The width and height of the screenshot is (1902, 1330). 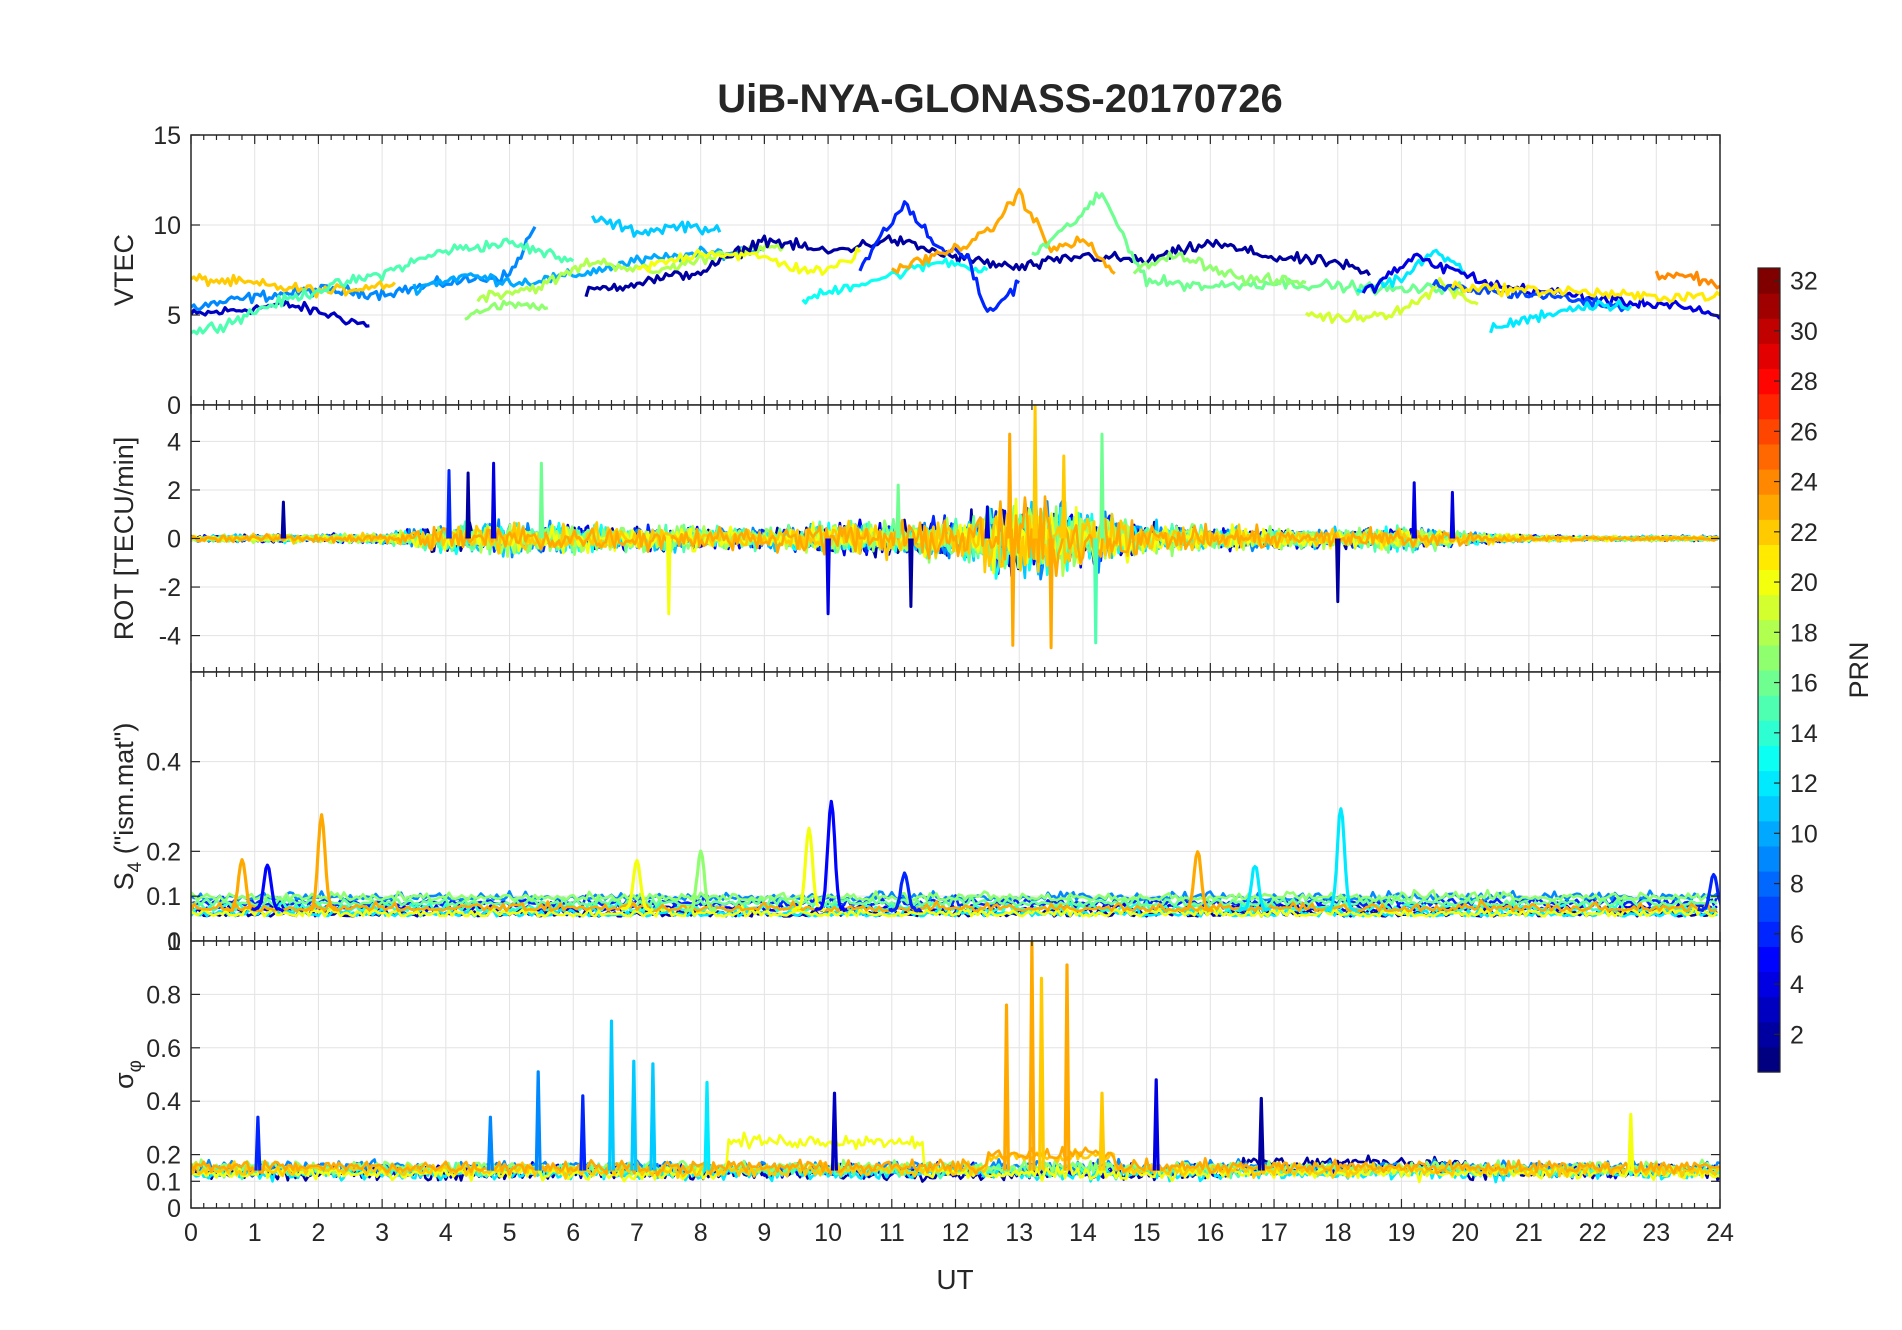 I want to click on x-tick-label: 24, so click(x=1720, y=1233).